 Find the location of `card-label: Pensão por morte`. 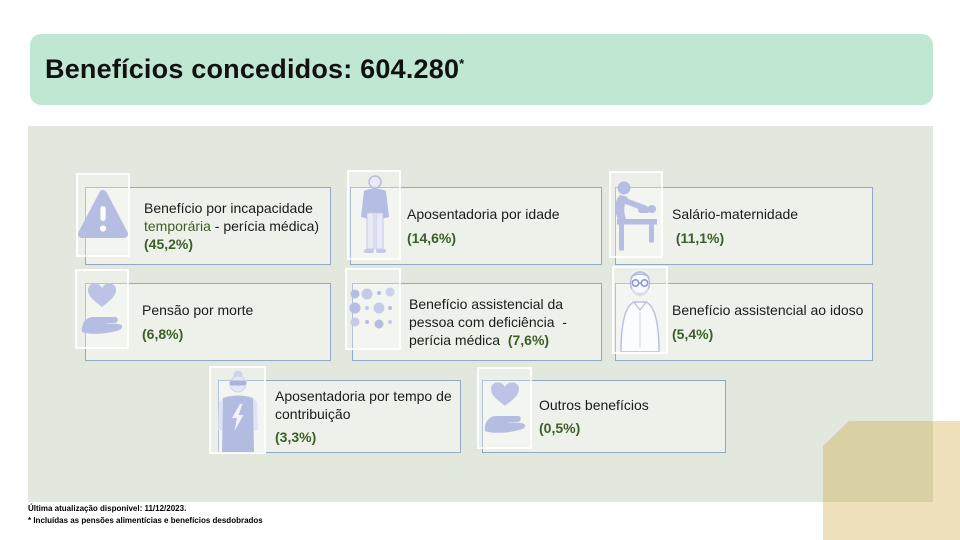

card-label: Pensão por morte is located at coordinates (232, 310).